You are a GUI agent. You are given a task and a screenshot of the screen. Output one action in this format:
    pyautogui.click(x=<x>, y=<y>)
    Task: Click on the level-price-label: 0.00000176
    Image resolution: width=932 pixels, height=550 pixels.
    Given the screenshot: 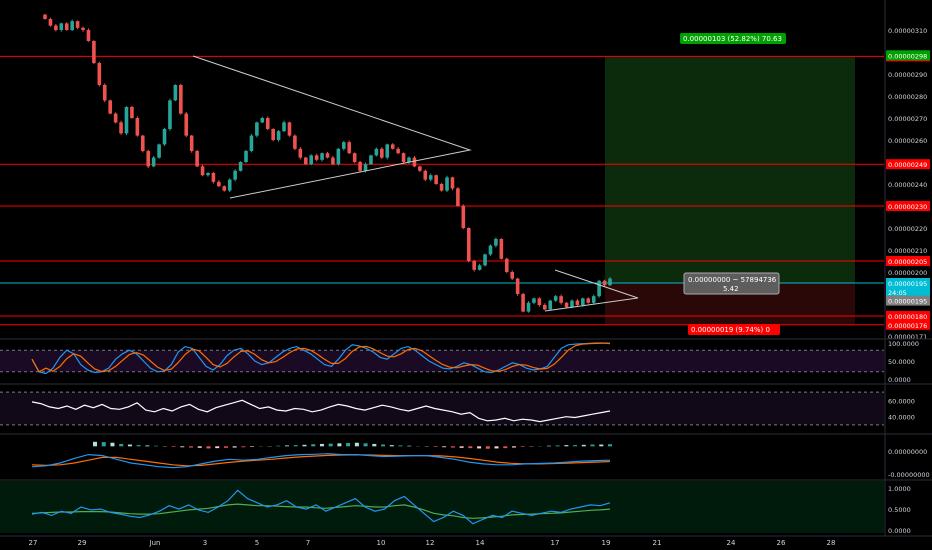 What is the action you would take?
    pyautogui.click(x=907, y=326)
    